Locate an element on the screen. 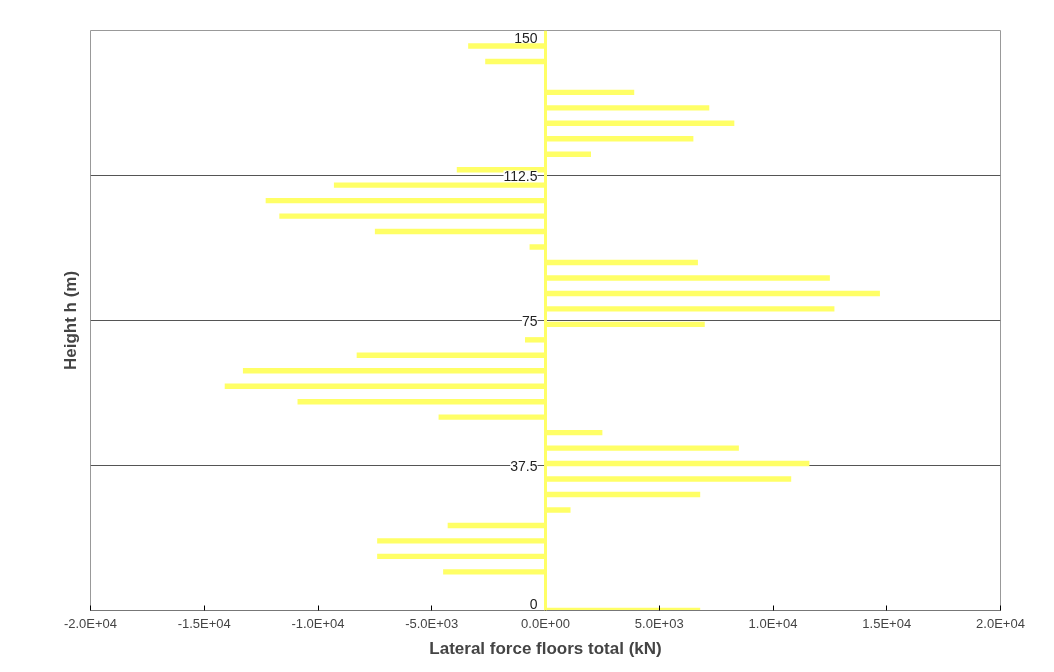 The image size is (1054, 672). x-tick-label: 2.0E+04 is located at coordinates (1000, 623).